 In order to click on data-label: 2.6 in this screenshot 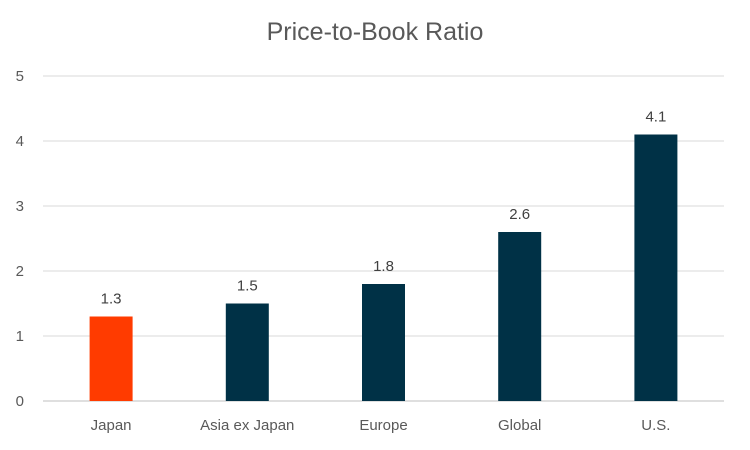, I will do `click(519, 214)`.